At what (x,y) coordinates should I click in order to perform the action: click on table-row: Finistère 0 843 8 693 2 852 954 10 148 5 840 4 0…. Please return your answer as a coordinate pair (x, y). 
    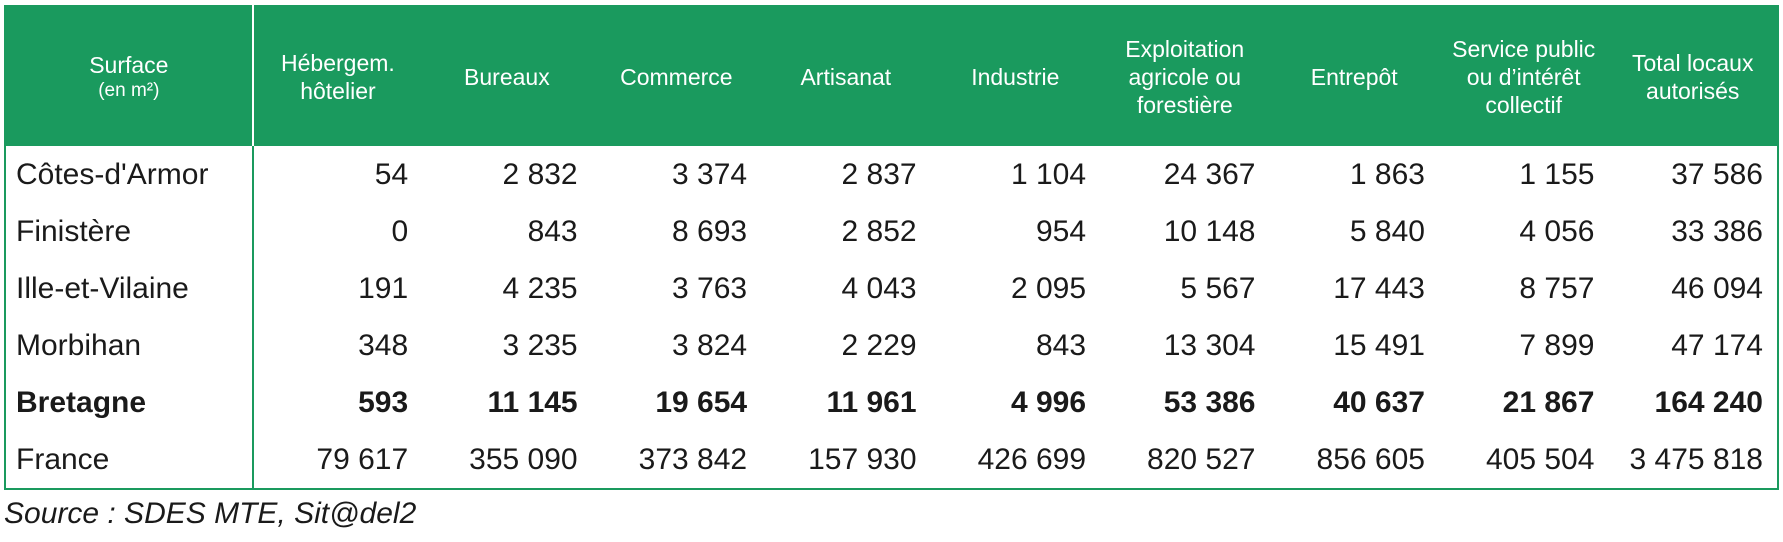
    Looking at the image, I should click on (891, 231).